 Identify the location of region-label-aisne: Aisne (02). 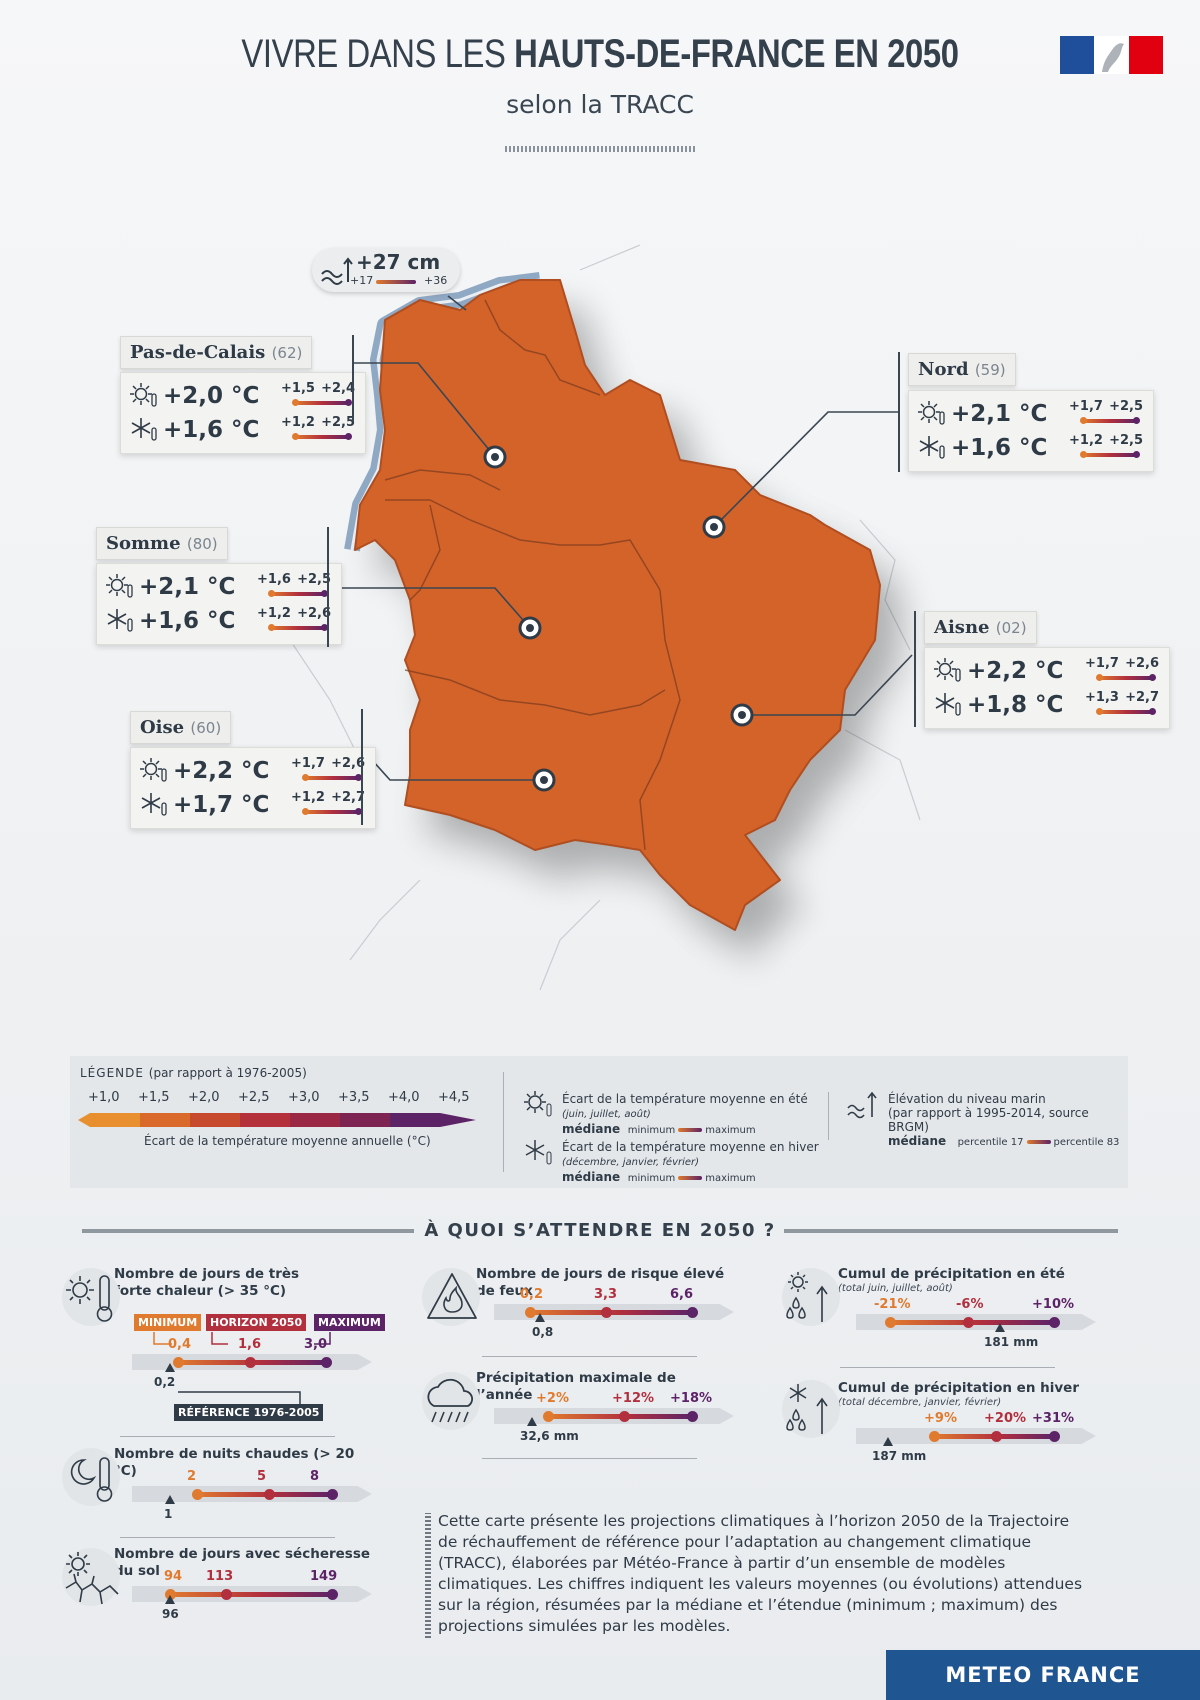
(980, 627).